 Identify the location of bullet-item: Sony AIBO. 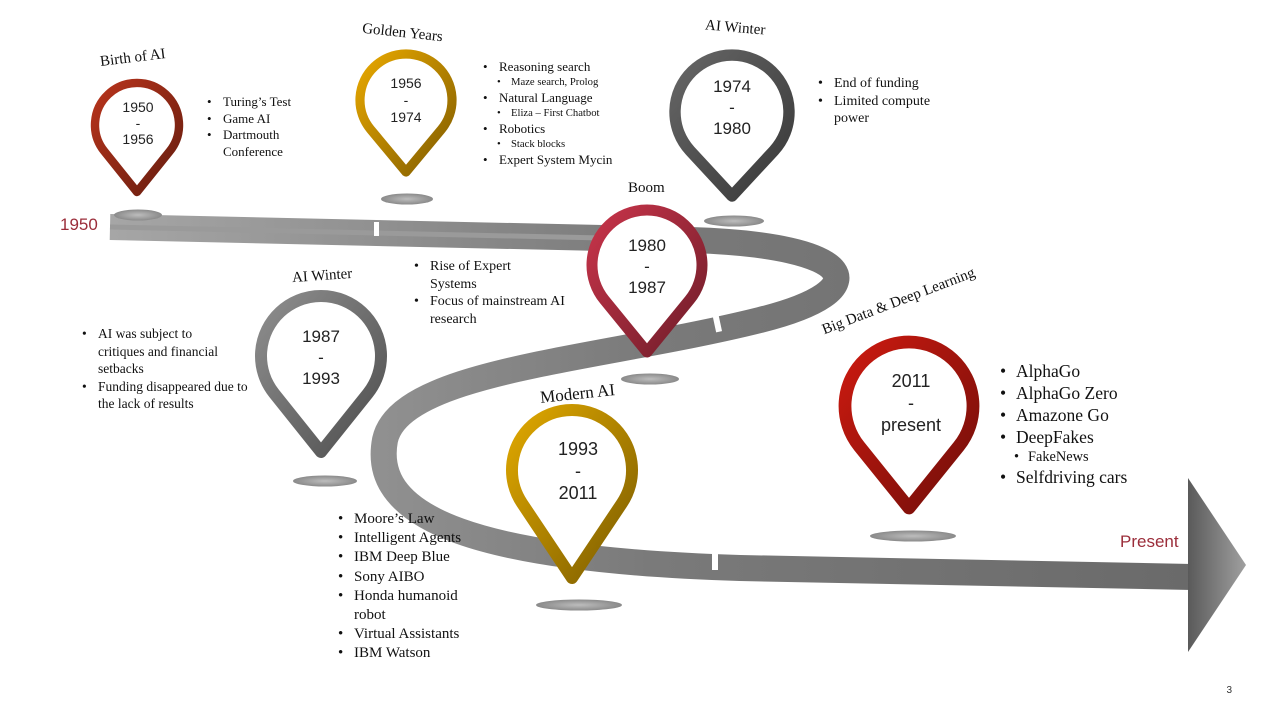
(418, 577).